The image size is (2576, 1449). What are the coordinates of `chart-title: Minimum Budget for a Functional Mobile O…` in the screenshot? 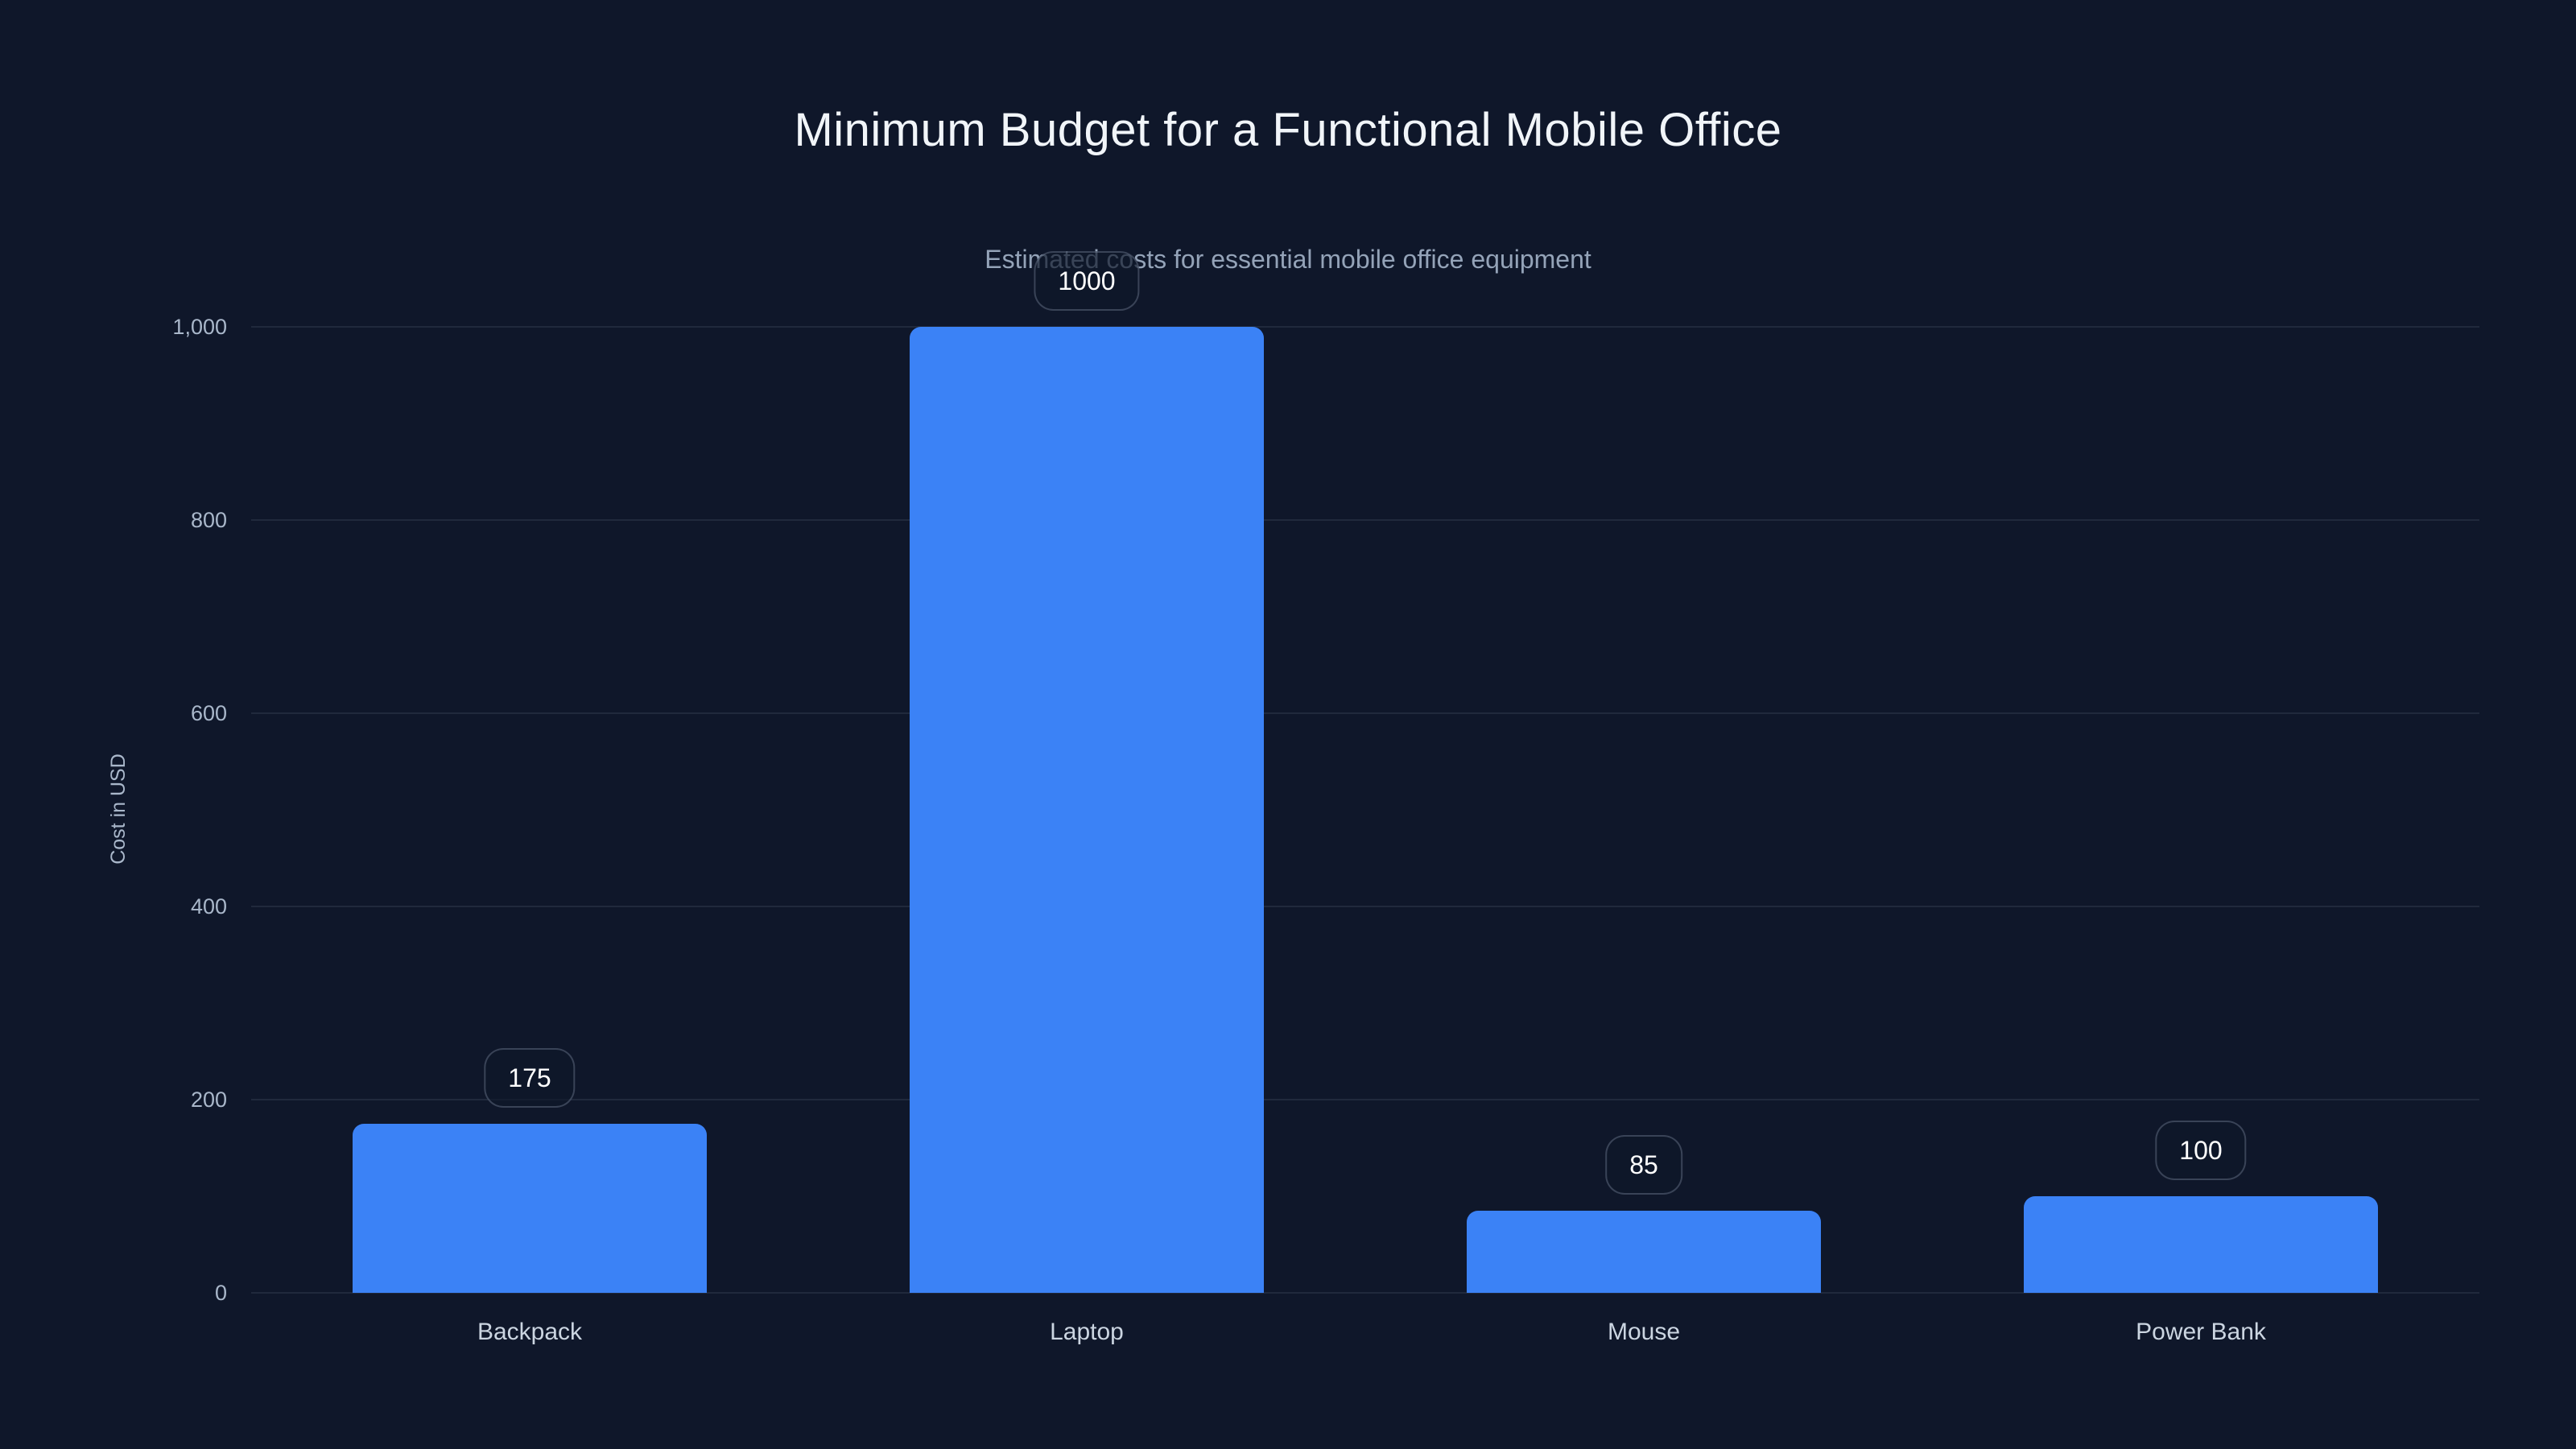 It's located at (1288, 130).